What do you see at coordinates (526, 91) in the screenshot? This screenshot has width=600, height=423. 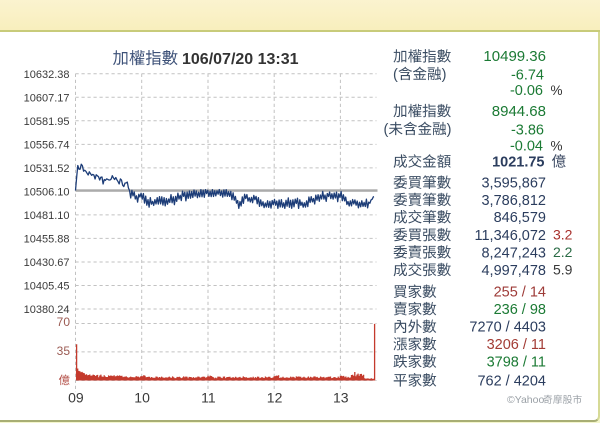 I see `svg-text: -0.06` at bounding box center [526, 91].